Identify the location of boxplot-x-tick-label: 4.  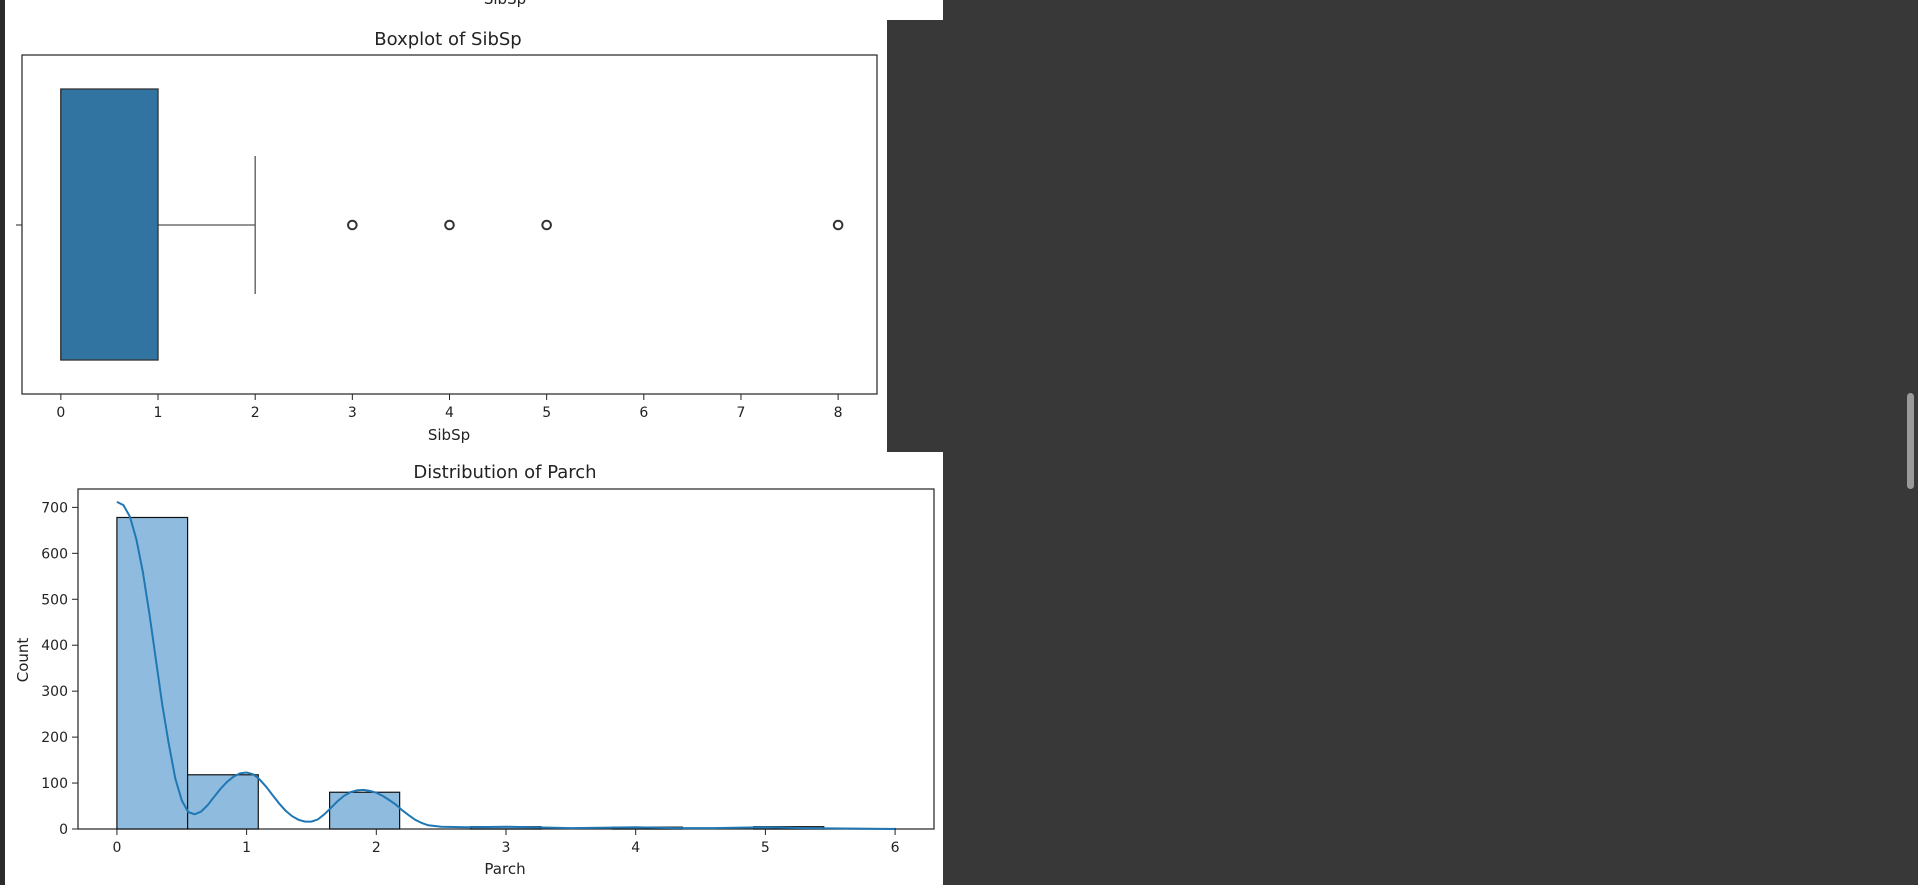
(449, 413).